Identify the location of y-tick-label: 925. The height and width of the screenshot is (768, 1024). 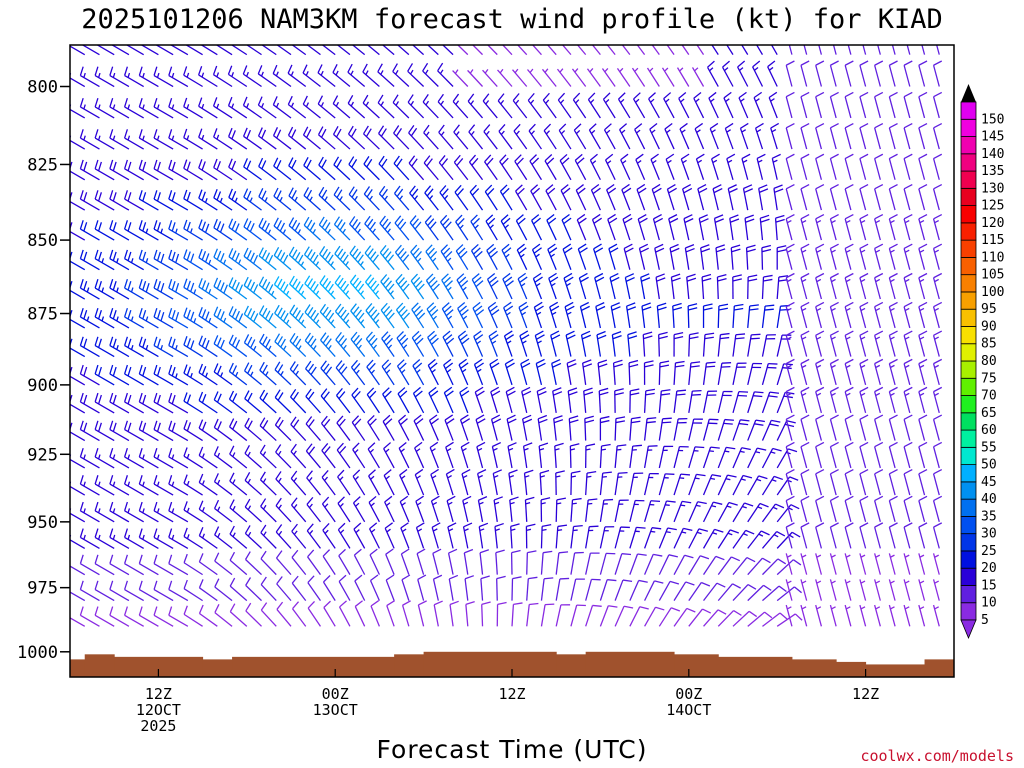
(42, 455).